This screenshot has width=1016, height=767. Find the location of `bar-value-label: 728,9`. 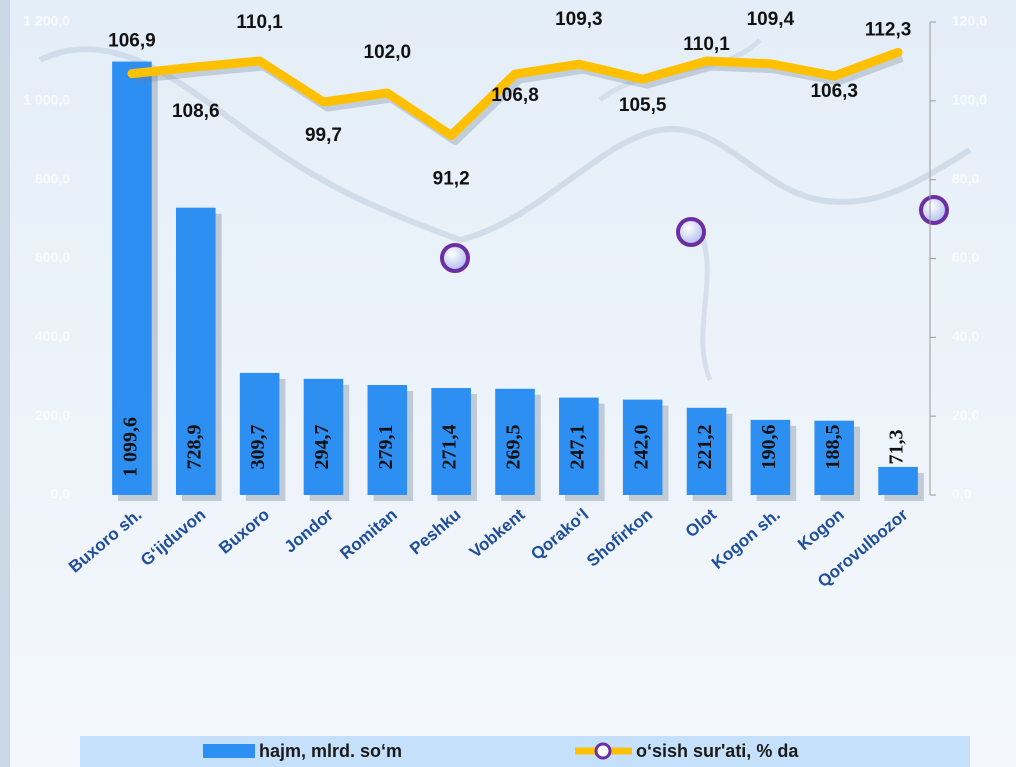

bar-value-label: 728,9 is located at coordinates (194, 447).